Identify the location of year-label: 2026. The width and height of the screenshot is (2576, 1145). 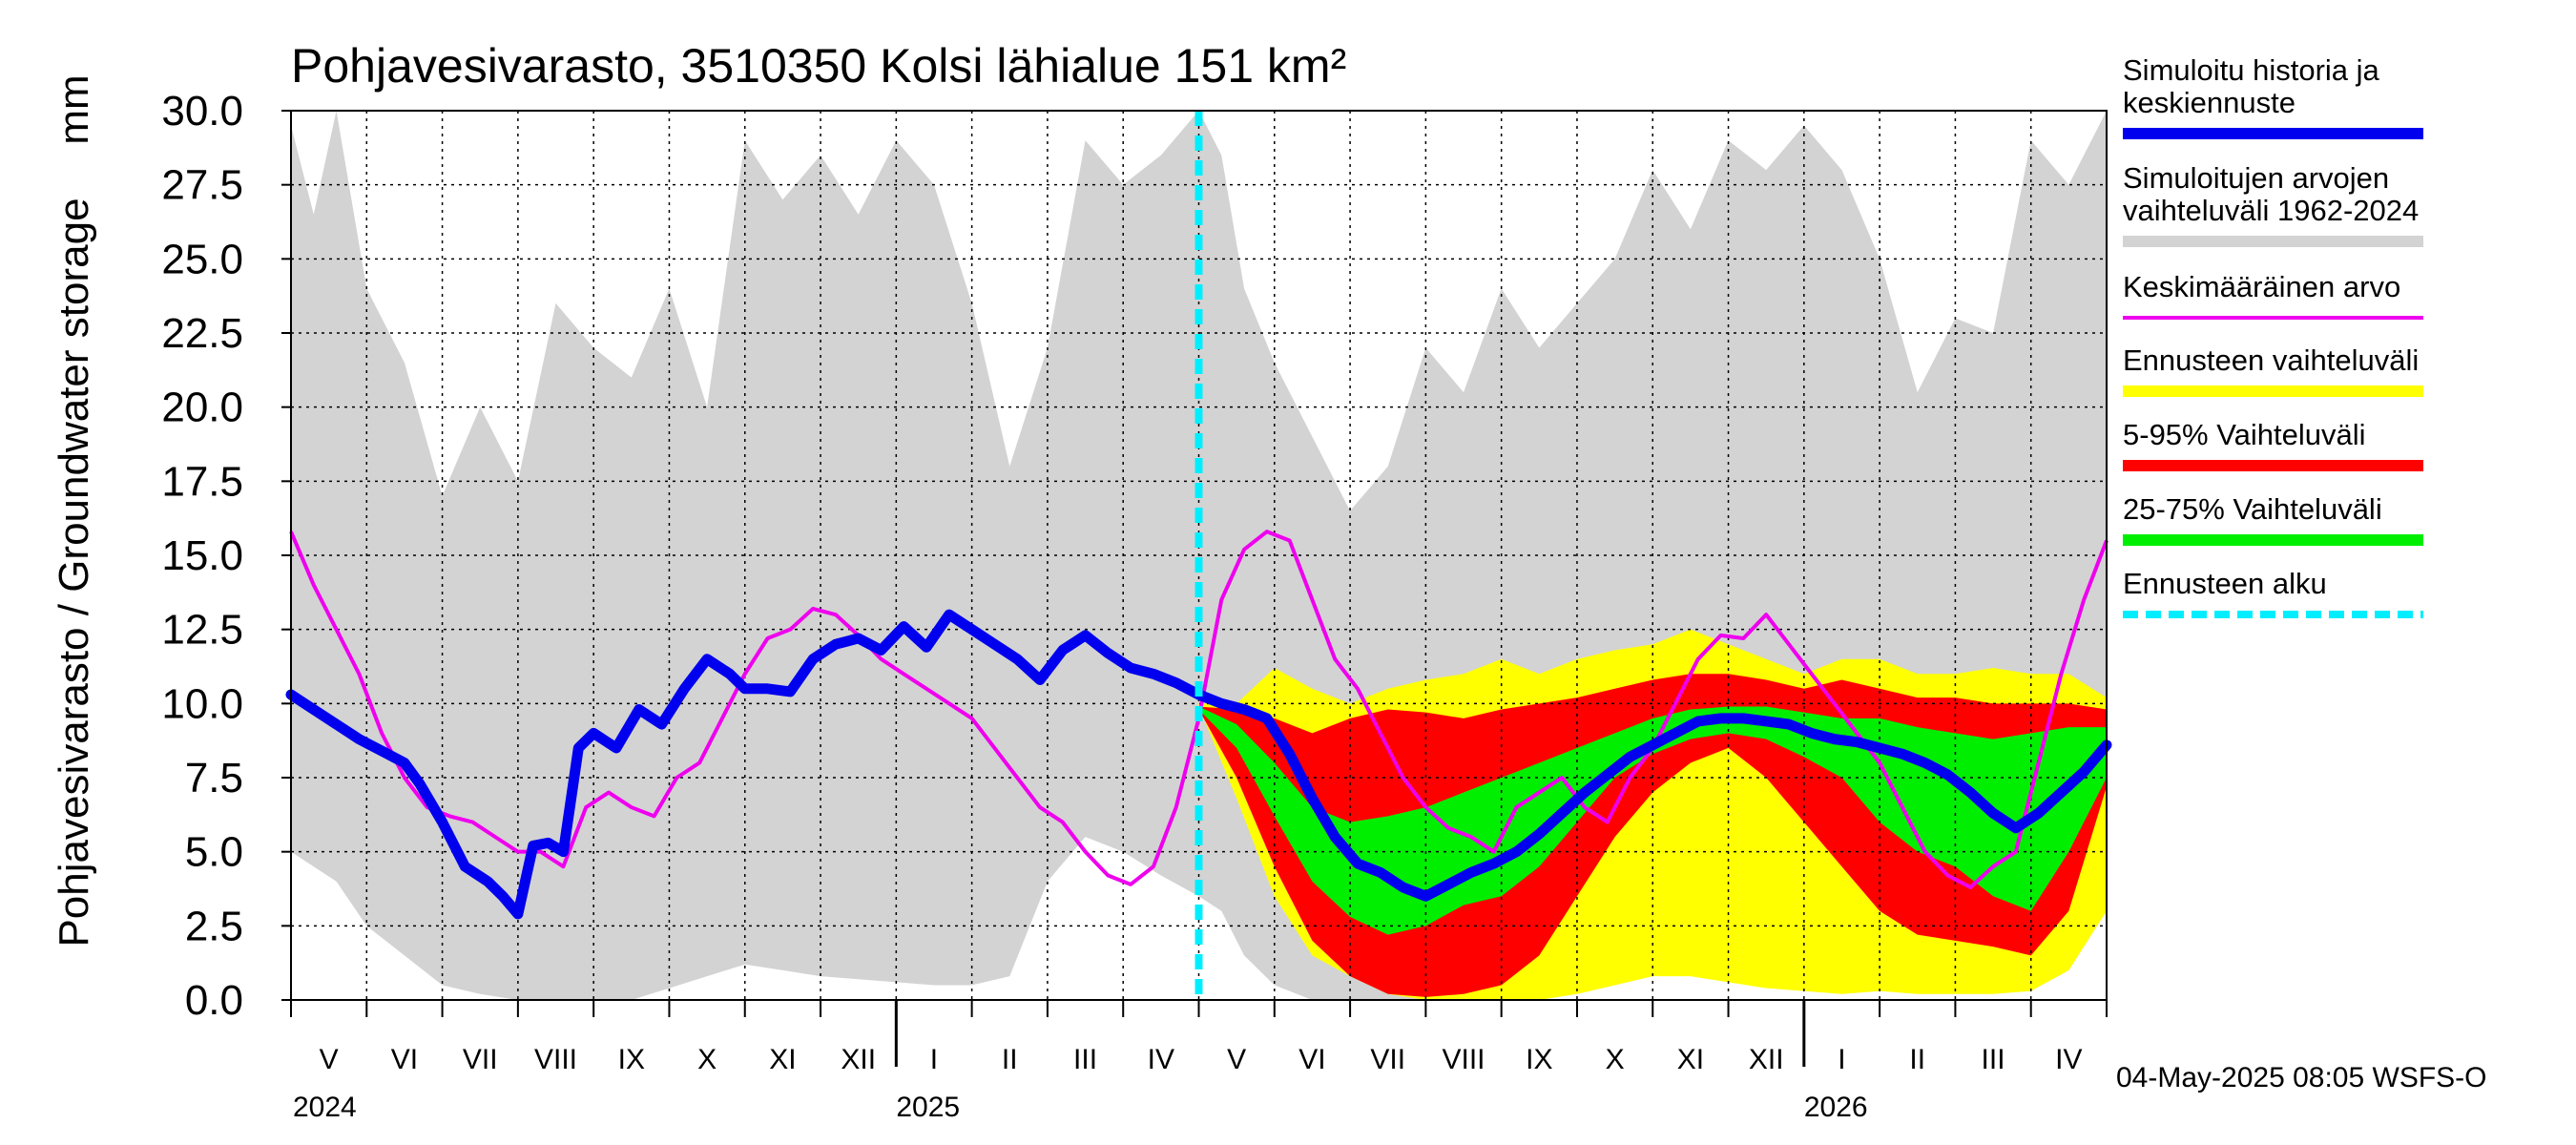
(1836, 1107).